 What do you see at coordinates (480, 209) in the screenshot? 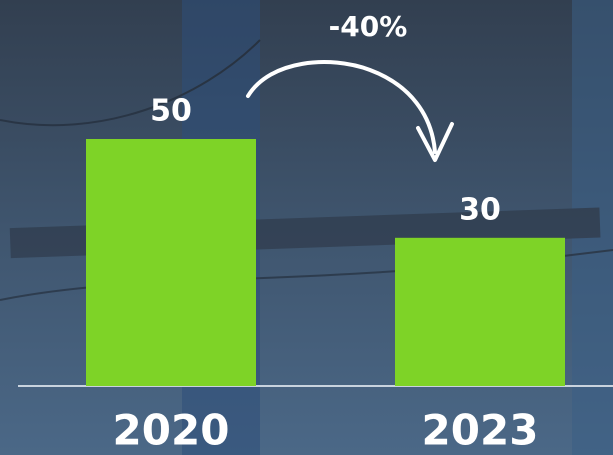
I see `value-label: 30` at bounding box center [480, 209].